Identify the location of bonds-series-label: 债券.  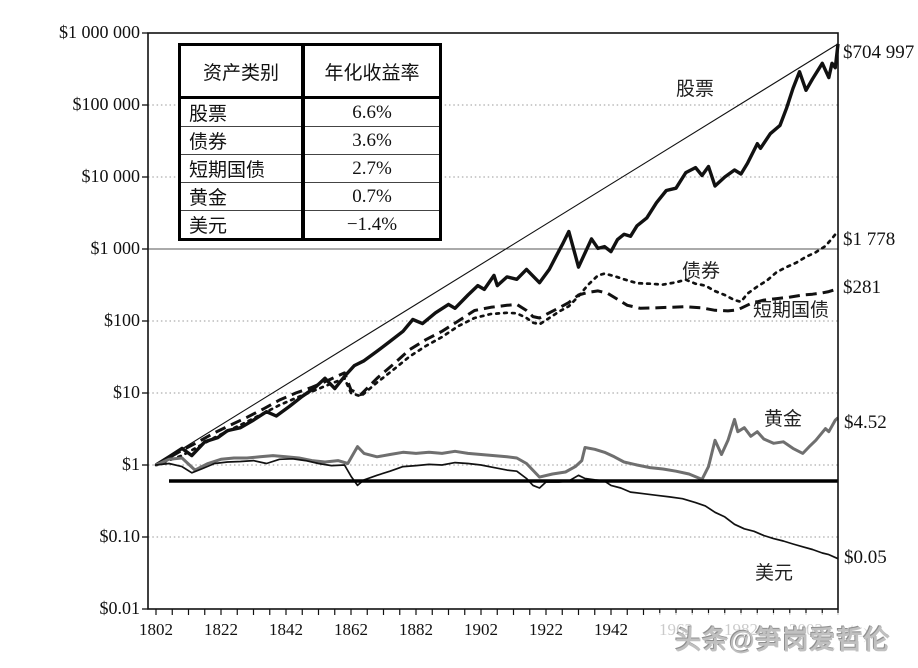
(701, 271).